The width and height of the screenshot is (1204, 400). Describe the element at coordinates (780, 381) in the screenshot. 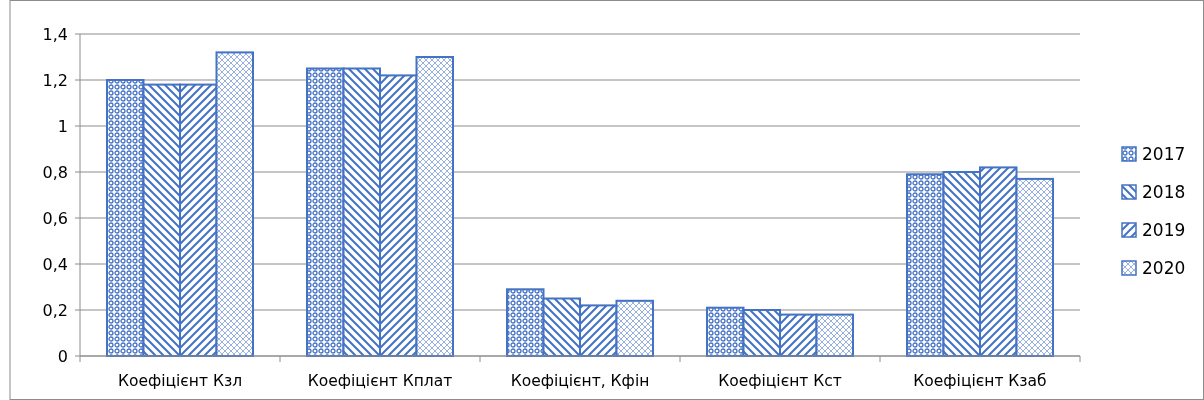

I see `x-tick-label: Коефіцієнт Кст` at that location.